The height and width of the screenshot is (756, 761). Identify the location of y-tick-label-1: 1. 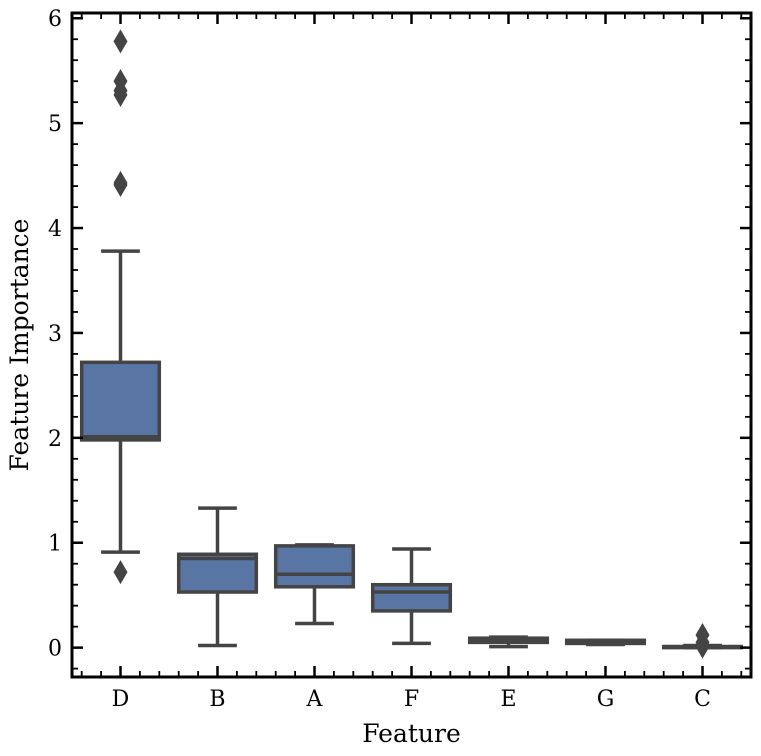
(55, 544).